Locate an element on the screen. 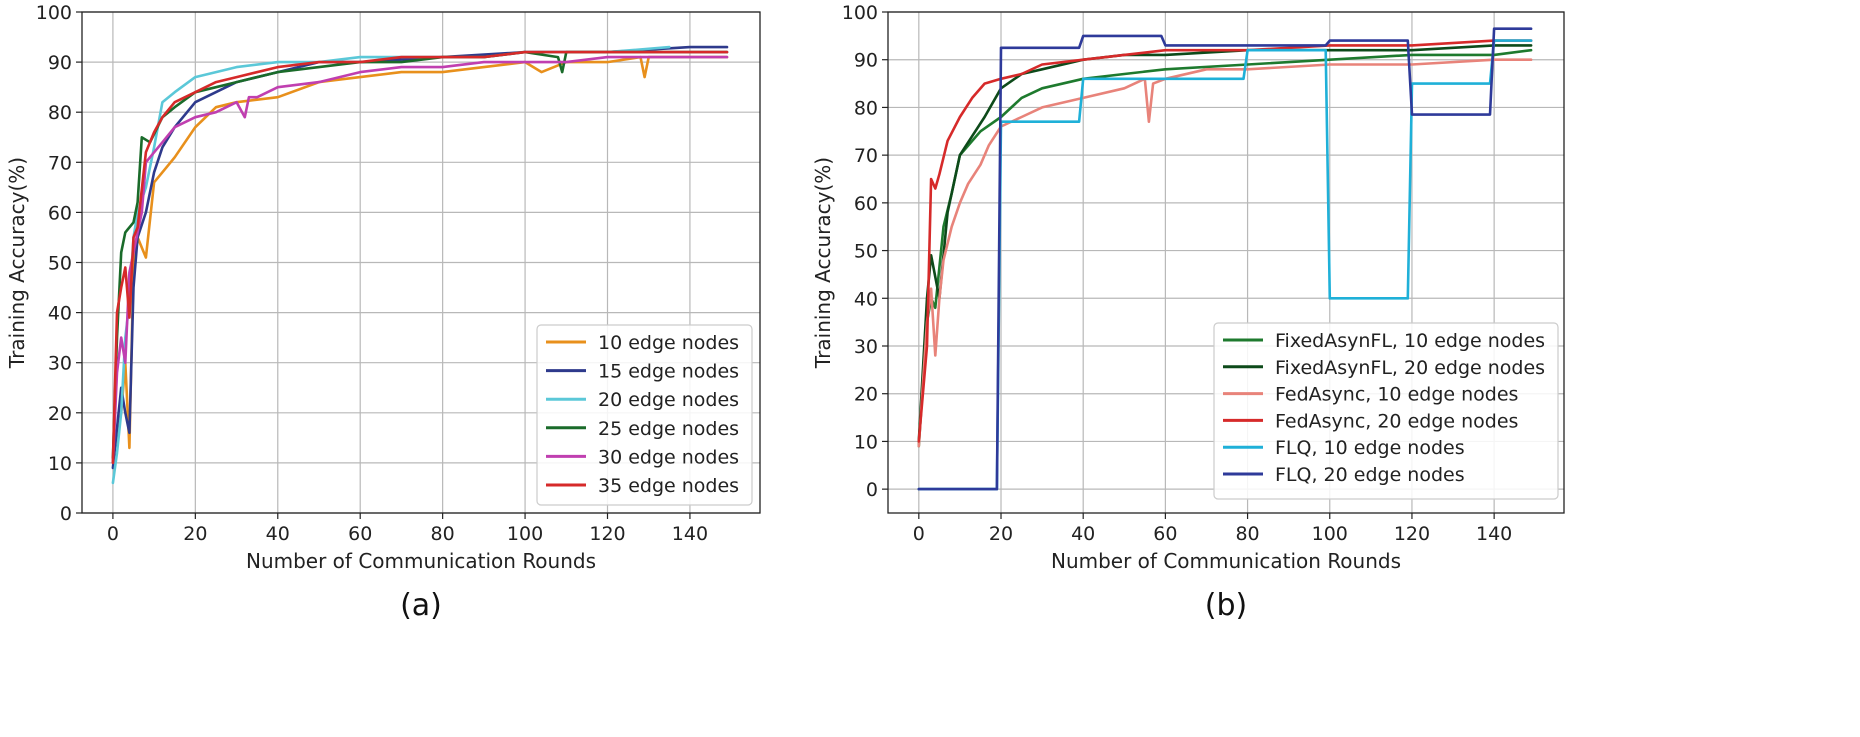 The image size is (1860, 737). panel-caption: (b) is located at coordinates (1226, 605).